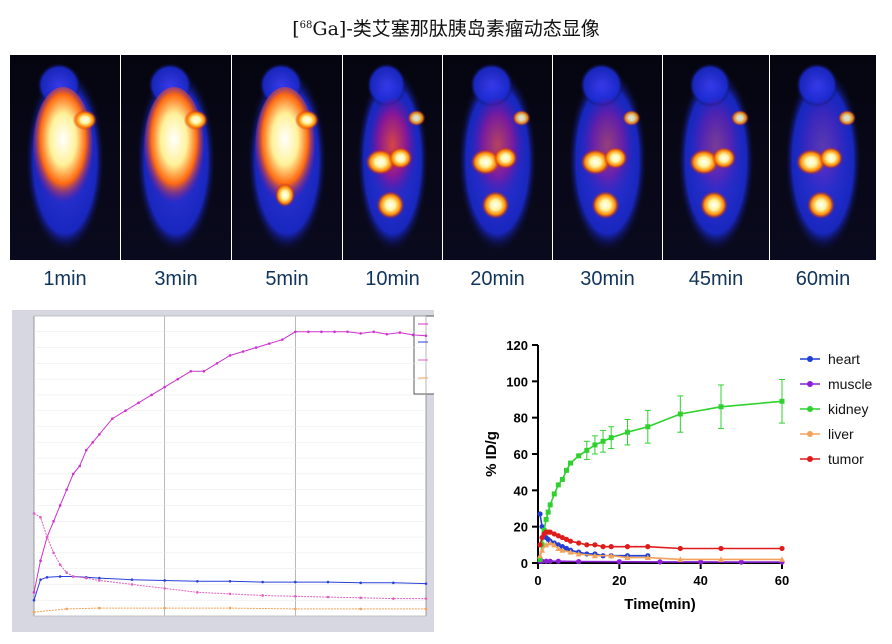  Describe the element at coordinates (850, 384) in the screenshot. I see `legend-label-muscle: muscle` at that location.